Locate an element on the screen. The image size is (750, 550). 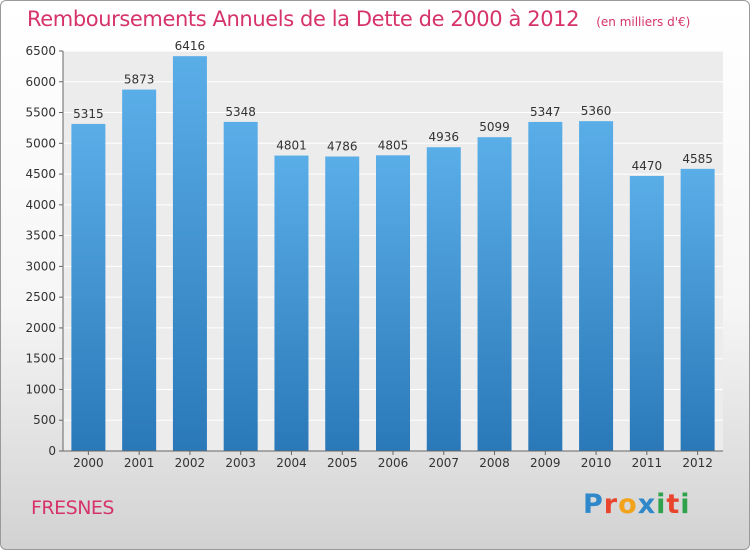
y-tick-label: 4500 is located at coordinates (40, 174).